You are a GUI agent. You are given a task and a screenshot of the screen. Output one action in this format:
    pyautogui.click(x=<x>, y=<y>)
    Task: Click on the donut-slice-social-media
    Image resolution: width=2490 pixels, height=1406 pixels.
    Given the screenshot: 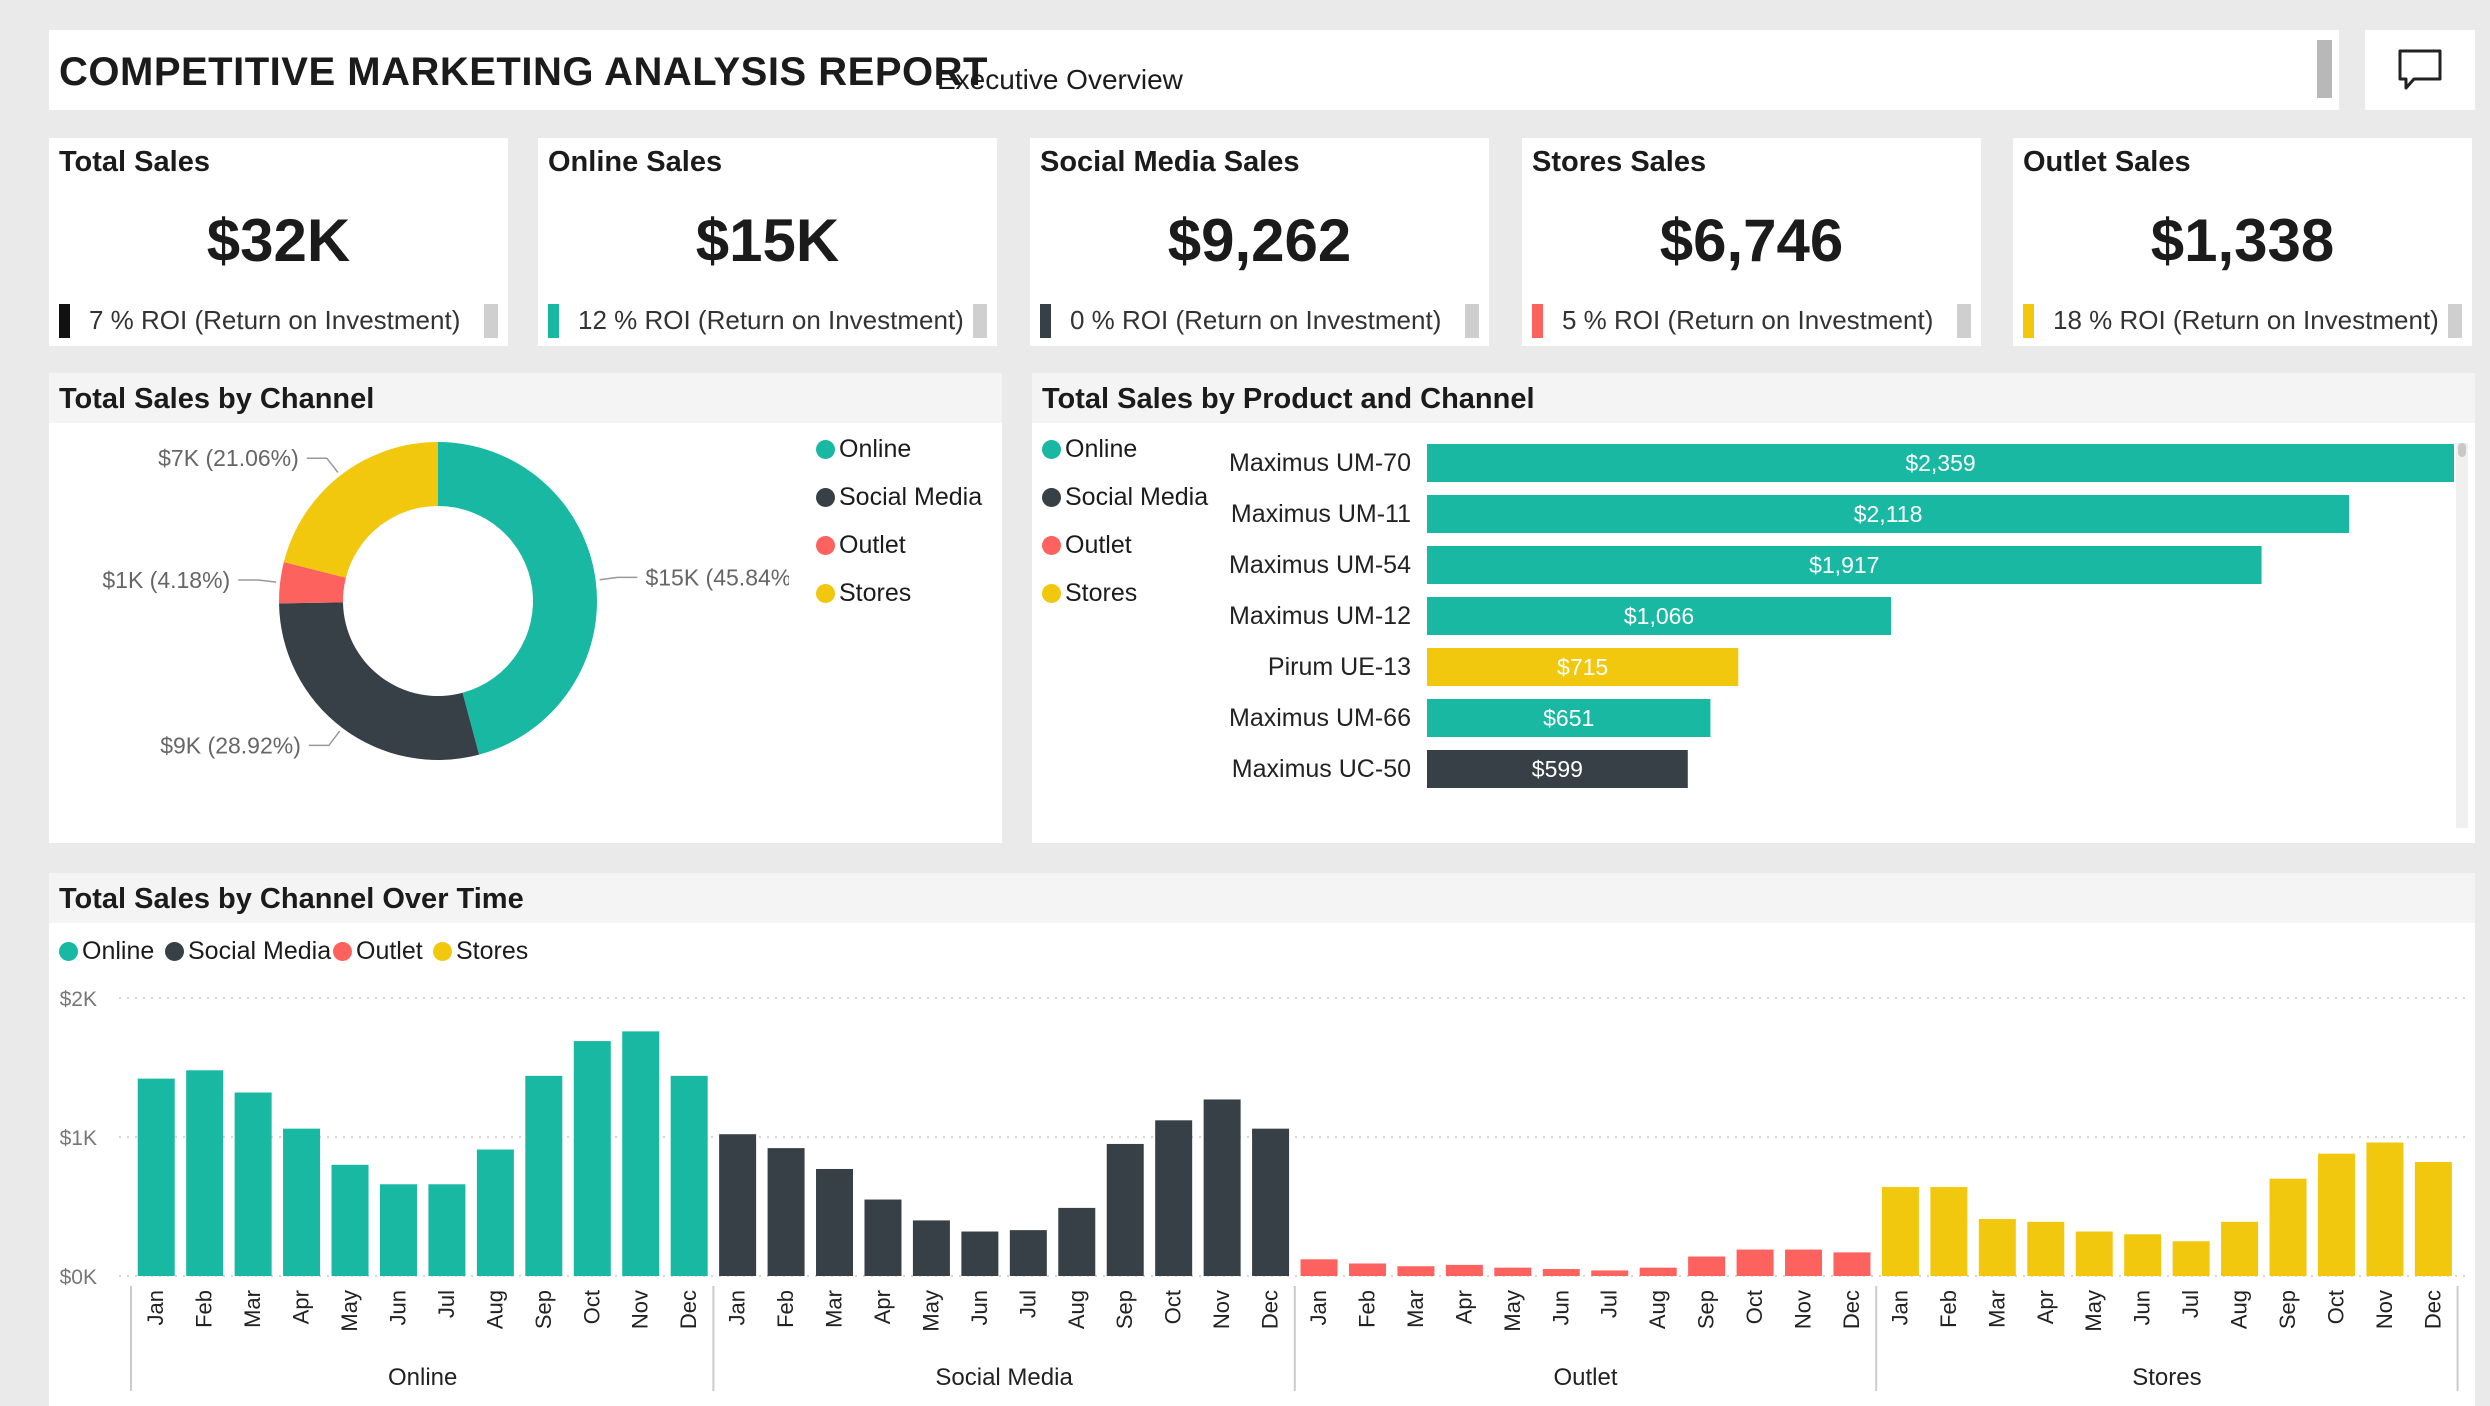 What is the action you would take?
    pyautogui.click(x=379, y=681)
    